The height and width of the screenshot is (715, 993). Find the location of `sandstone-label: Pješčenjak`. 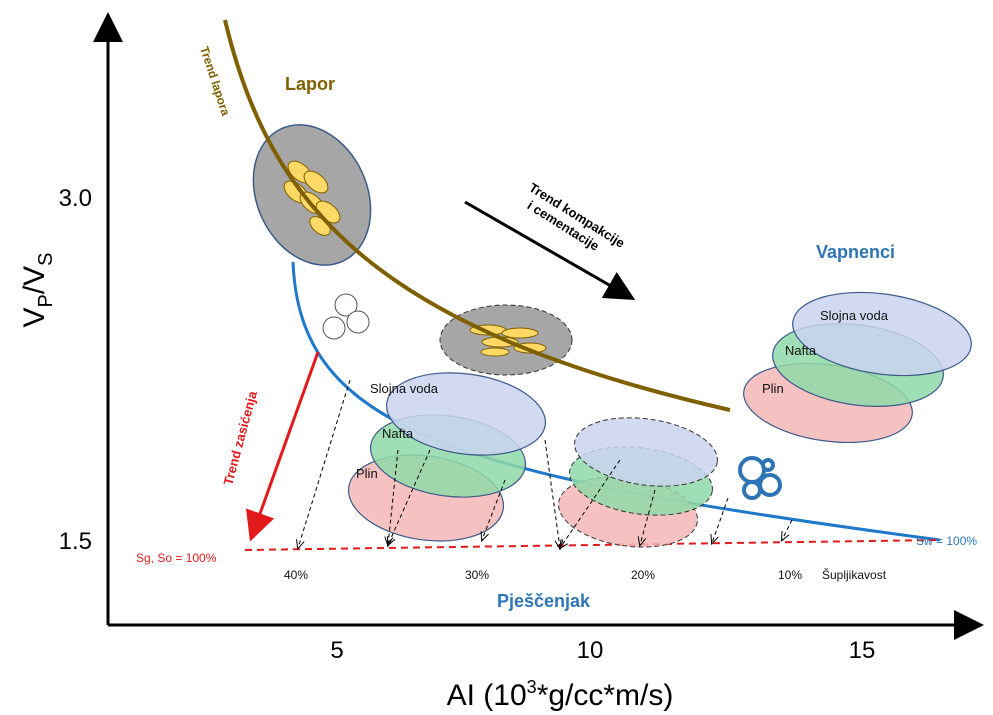

sandstone-label: Pješčenjak is located at coordinates (544, 601).